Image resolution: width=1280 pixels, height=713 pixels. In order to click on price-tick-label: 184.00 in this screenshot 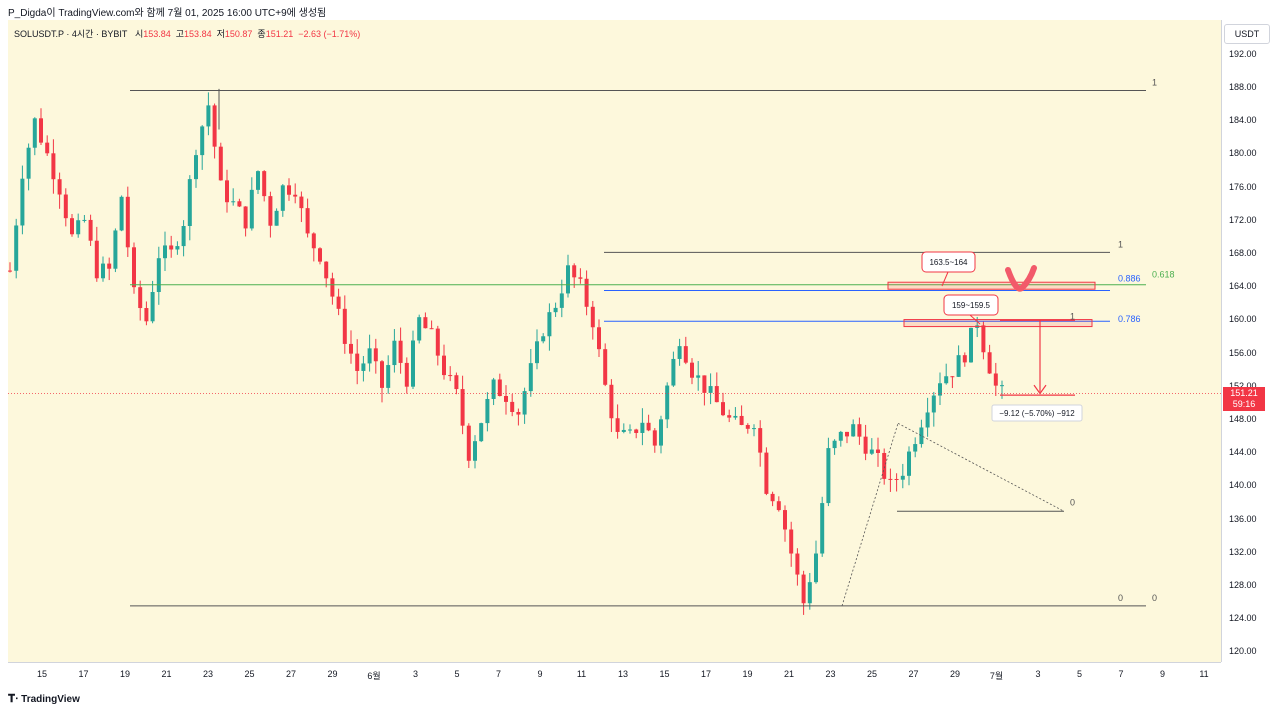, I will do `click(1243, 120)`.